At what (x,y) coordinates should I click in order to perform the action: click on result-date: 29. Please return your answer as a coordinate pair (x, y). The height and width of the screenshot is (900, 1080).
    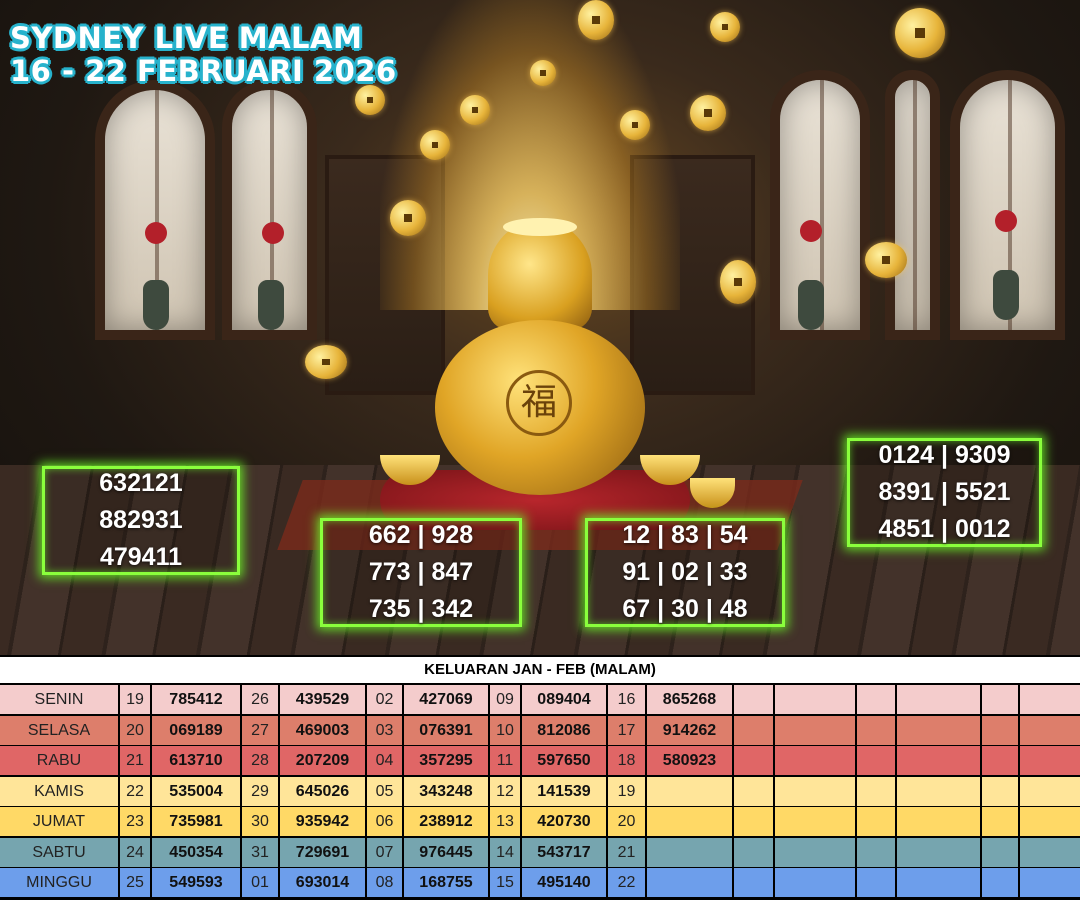
    Looking at the image, I should click on (259, 791).